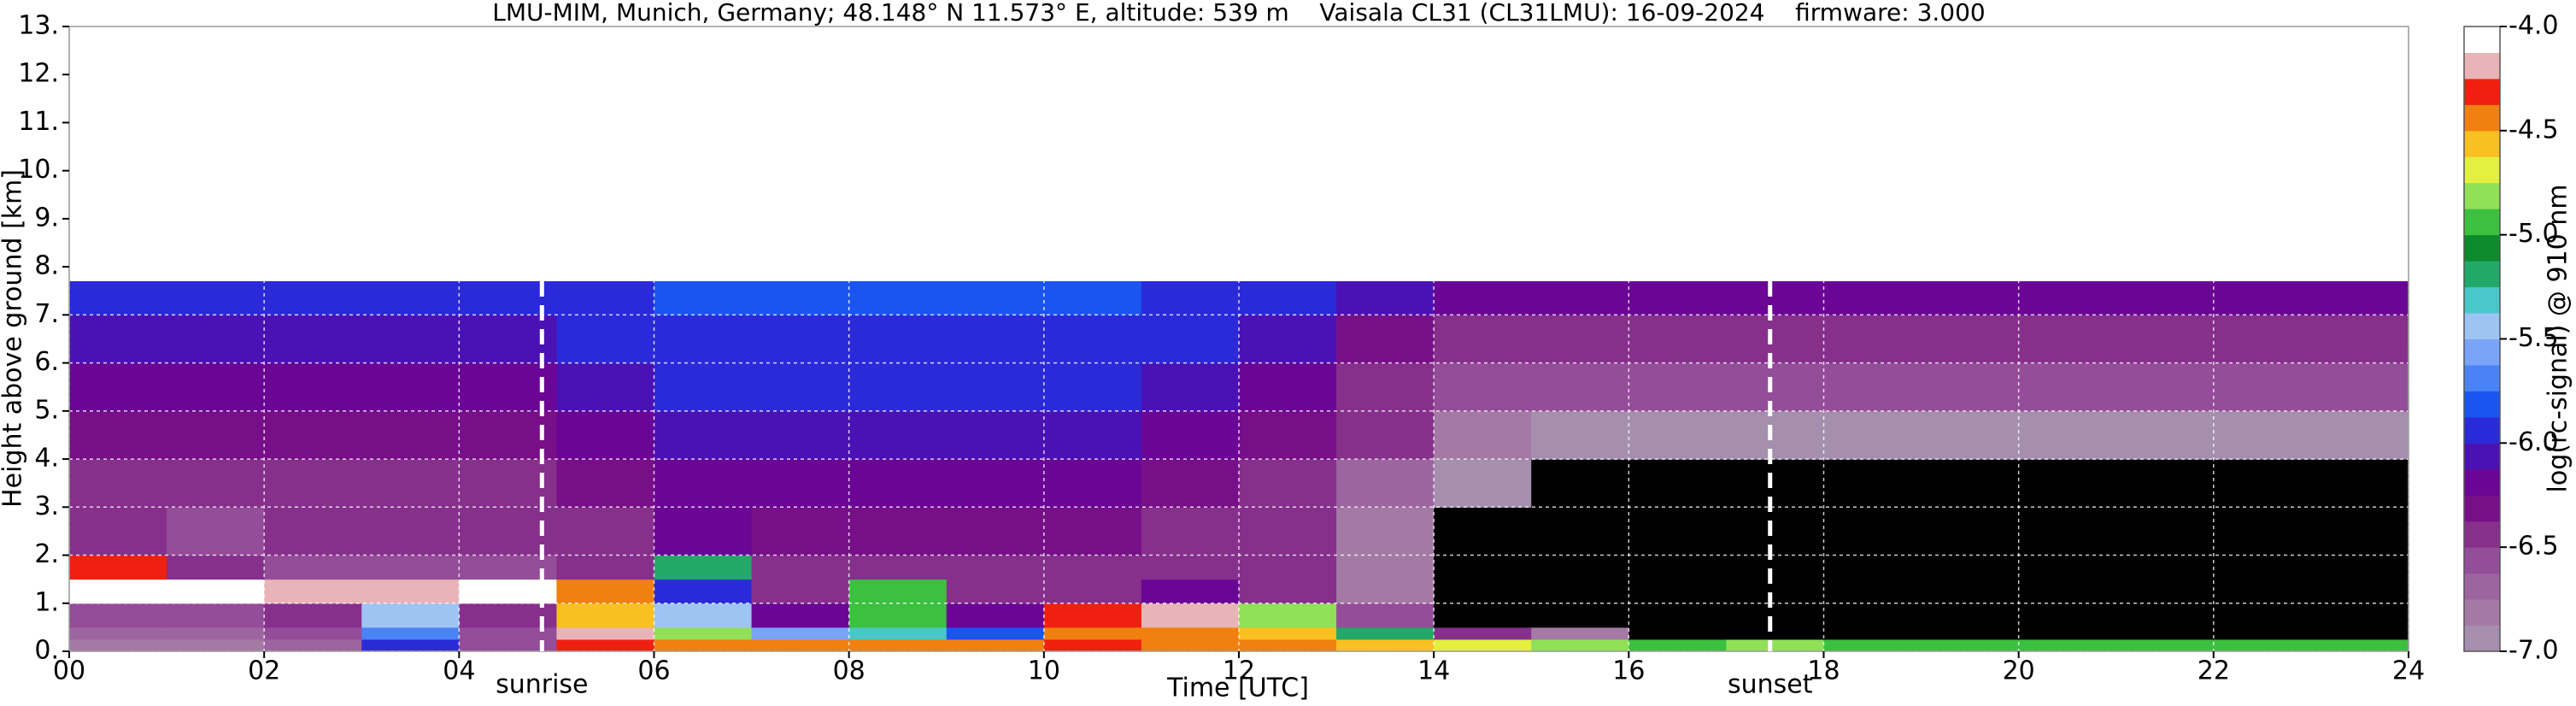  Describe the element at coordinates (2534, 234) in the screenshot. I see `colorbar-tick-label: -5.0` at that location.